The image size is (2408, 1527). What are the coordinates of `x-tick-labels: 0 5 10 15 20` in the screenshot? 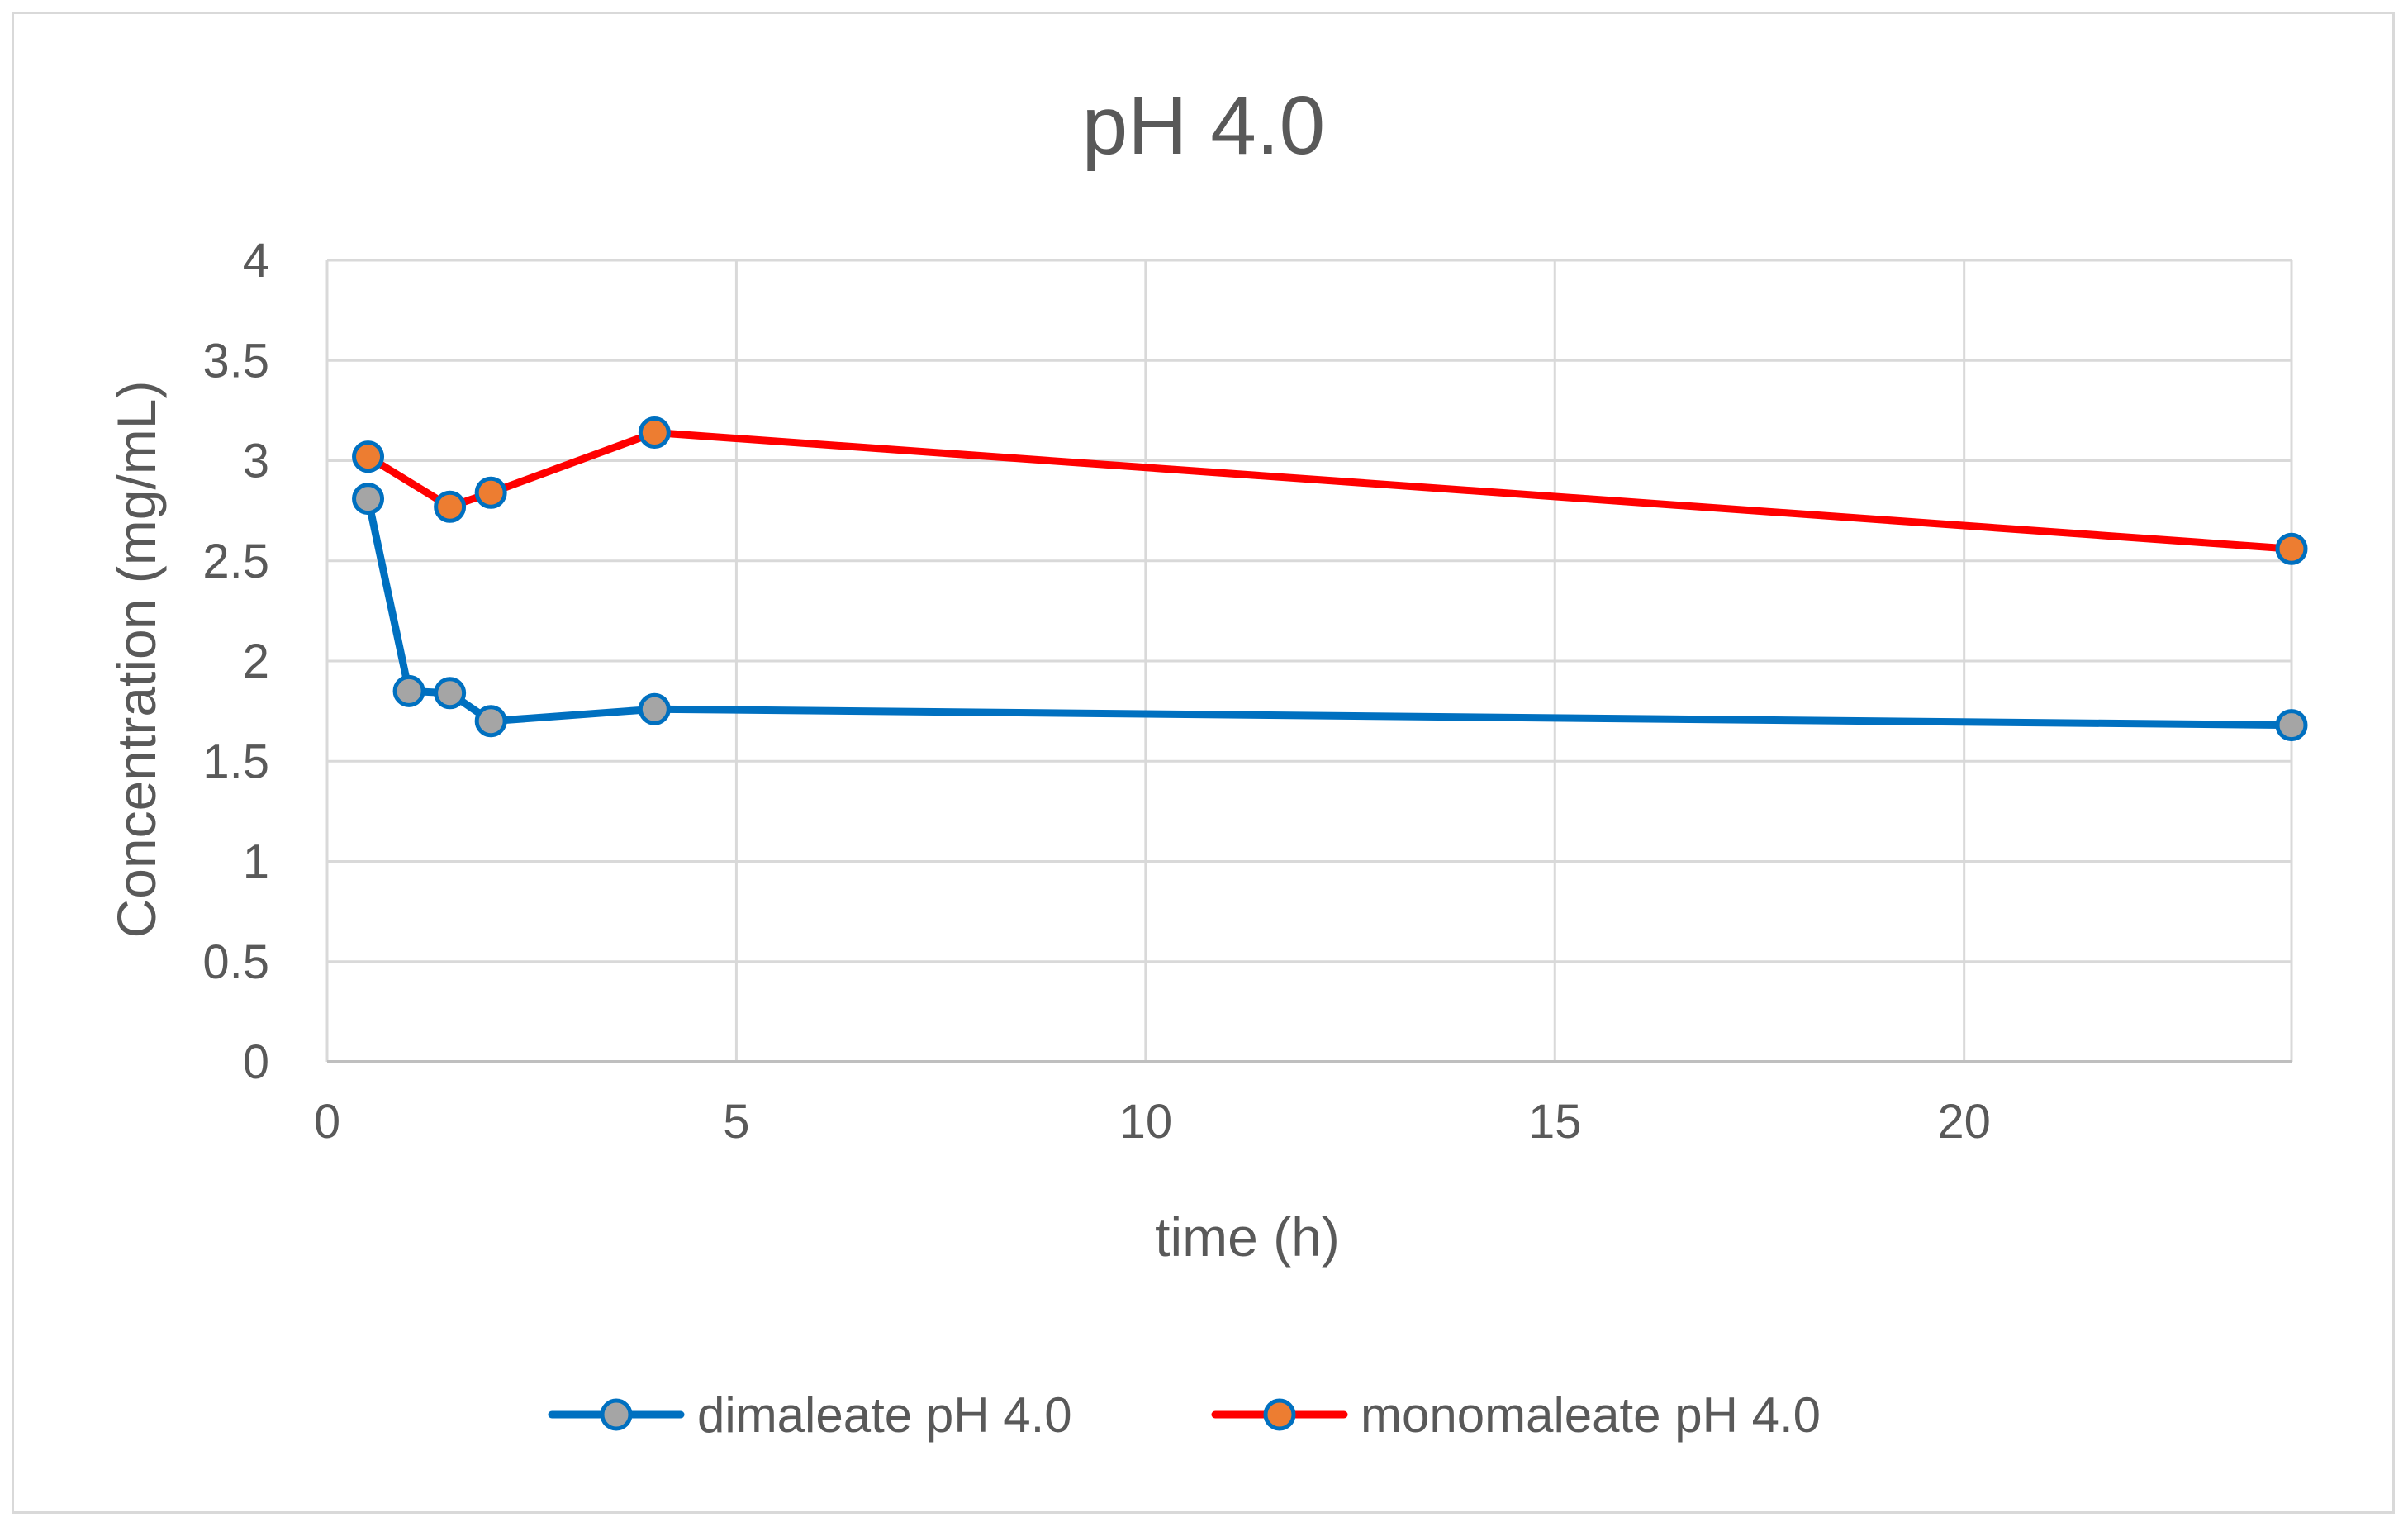 It's located at (1153, 1122).